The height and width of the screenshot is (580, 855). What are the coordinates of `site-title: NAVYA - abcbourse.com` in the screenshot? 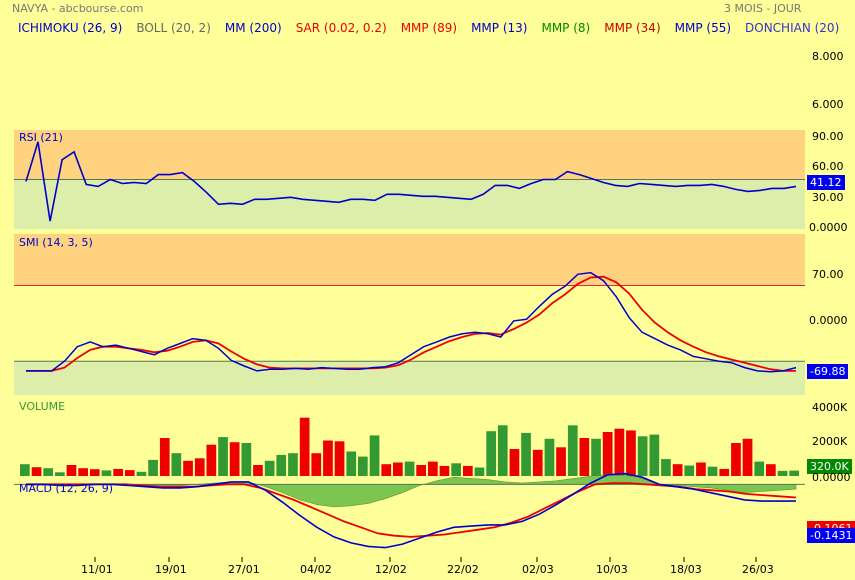 It's located at (78, 8).